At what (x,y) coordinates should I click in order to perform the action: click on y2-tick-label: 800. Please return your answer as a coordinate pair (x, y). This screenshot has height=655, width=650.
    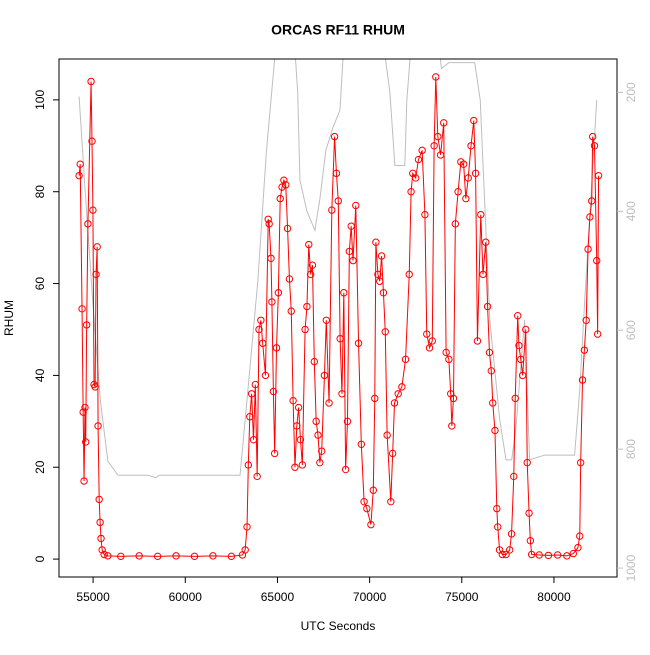
    Looking at the image, I should click on (631, 449).